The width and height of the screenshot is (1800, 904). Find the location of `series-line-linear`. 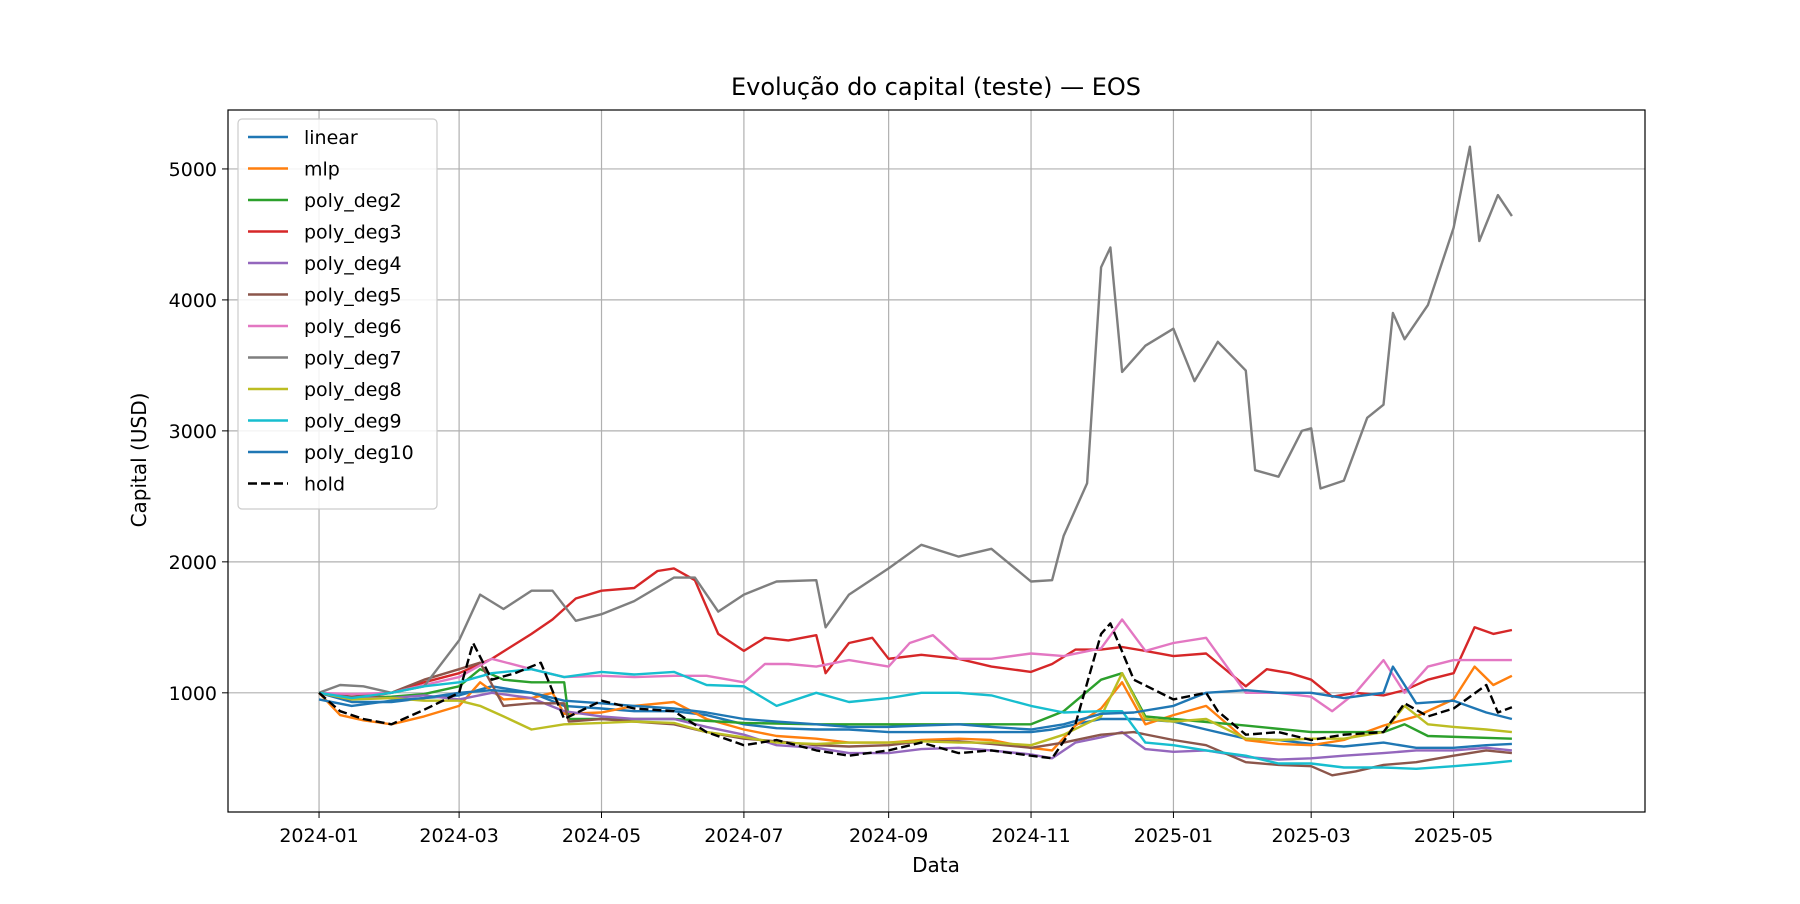

series-line-linear is located at coordinates (915, 717).